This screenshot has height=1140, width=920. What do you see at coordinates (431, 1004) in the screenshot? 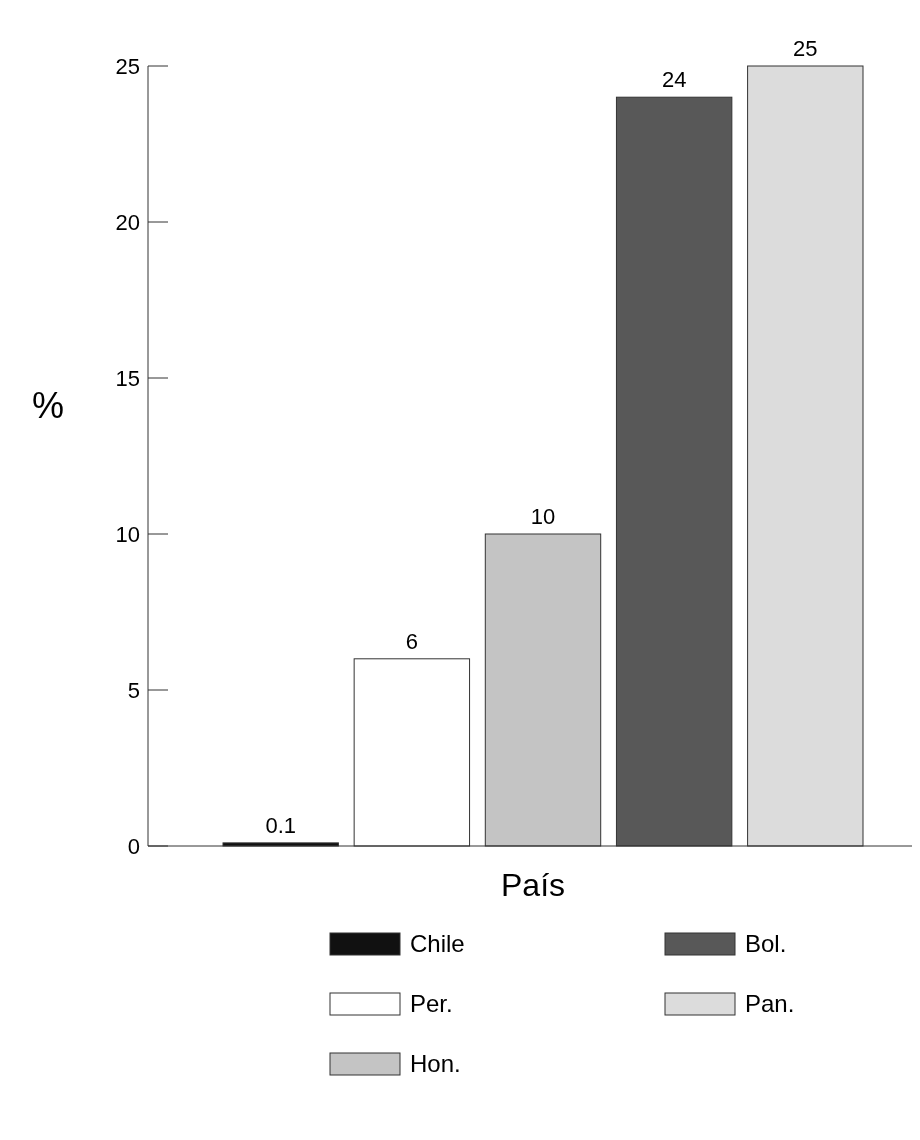
I see `legend-label: Per.` at bounding box center [431, 1004].